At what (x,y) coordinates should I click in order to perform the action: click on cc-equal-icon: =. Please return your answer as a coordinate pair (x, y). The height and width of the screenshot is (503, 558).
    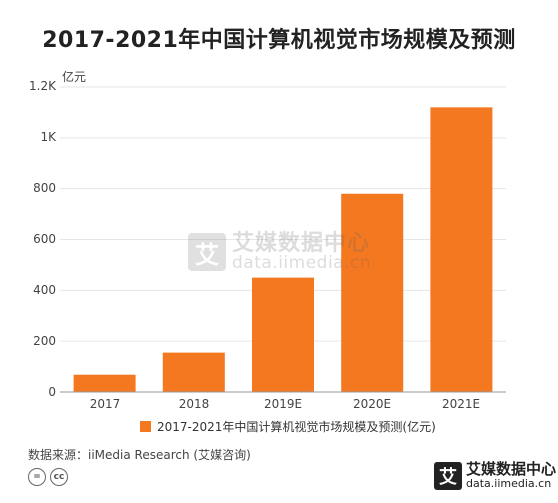
    Looking at the image, I should click on (37, 477).